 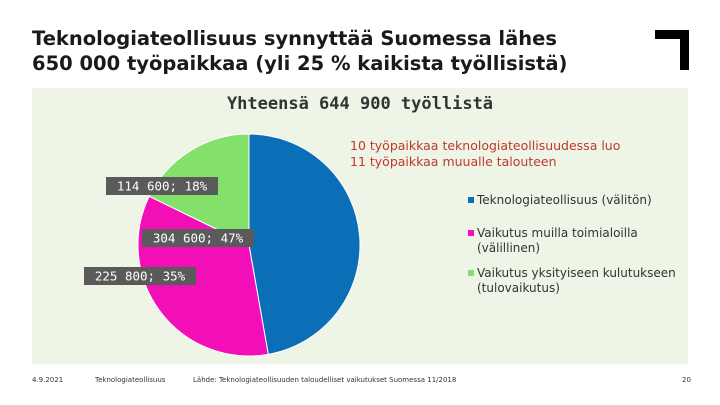 What do you see at coordinates (471, 273) in the screenshot?
I see `legend-swatch-induced` at bounding box center [471, 273].